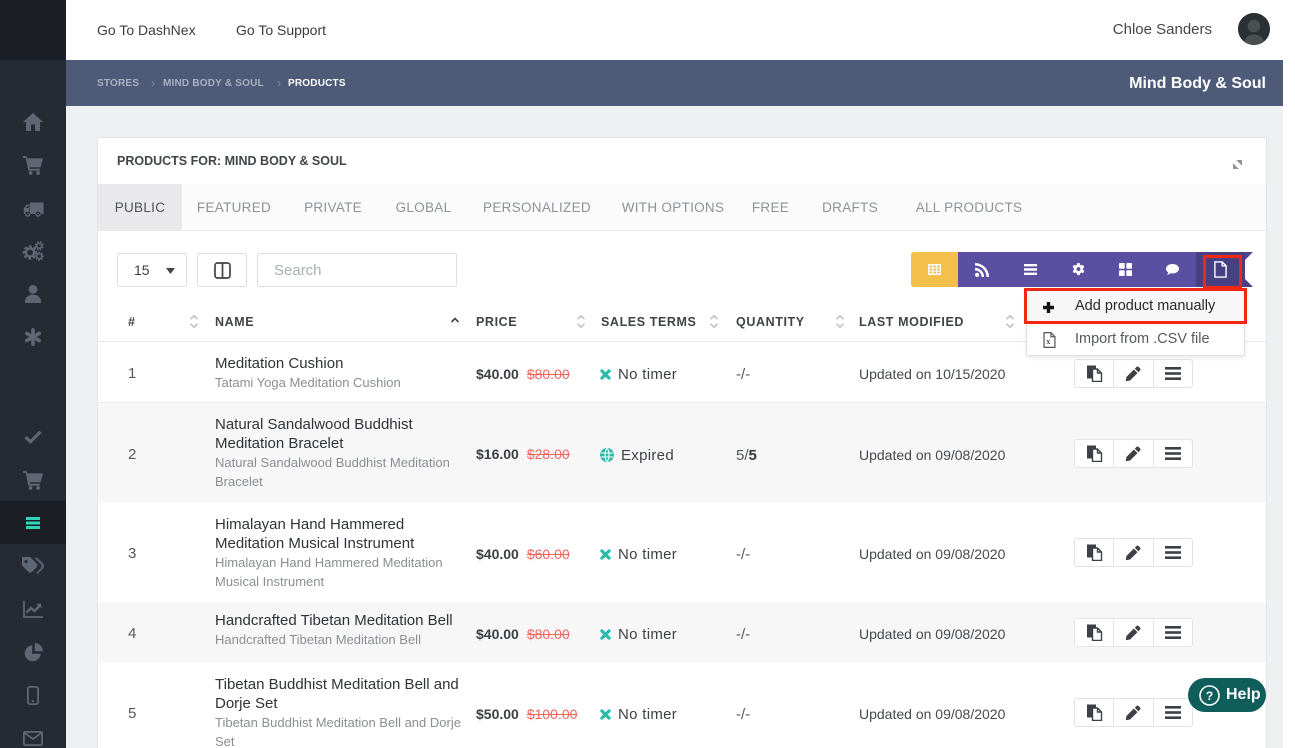 The width and height of the screenshot is (1295, 748). What do you see at coordinates (1048, 341) in the screenshot?
I see `svg-text: x` at bounding box center [1048, 341].